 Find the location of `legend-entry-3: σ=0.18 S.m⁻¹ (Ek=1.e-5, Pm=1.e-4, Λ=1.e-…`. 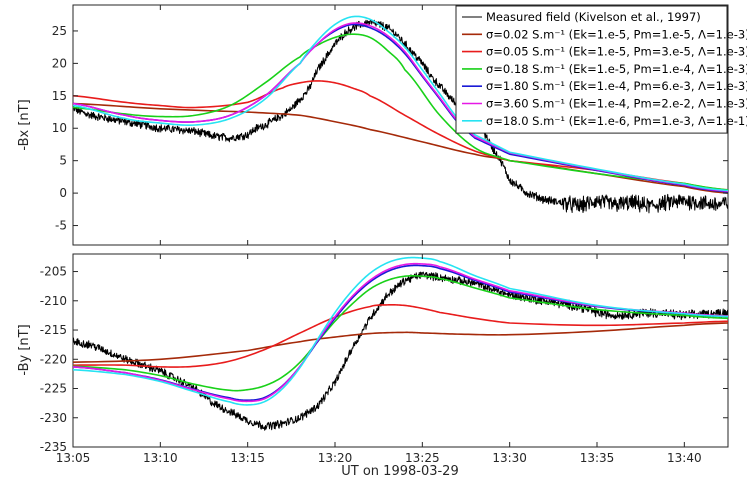

legend-entry-3: σ=0.18 S.m⁻¹ (Ek=1.e-5, Pm=1.e-4, Λ=1.e-… is located at coordinates (616, 69).